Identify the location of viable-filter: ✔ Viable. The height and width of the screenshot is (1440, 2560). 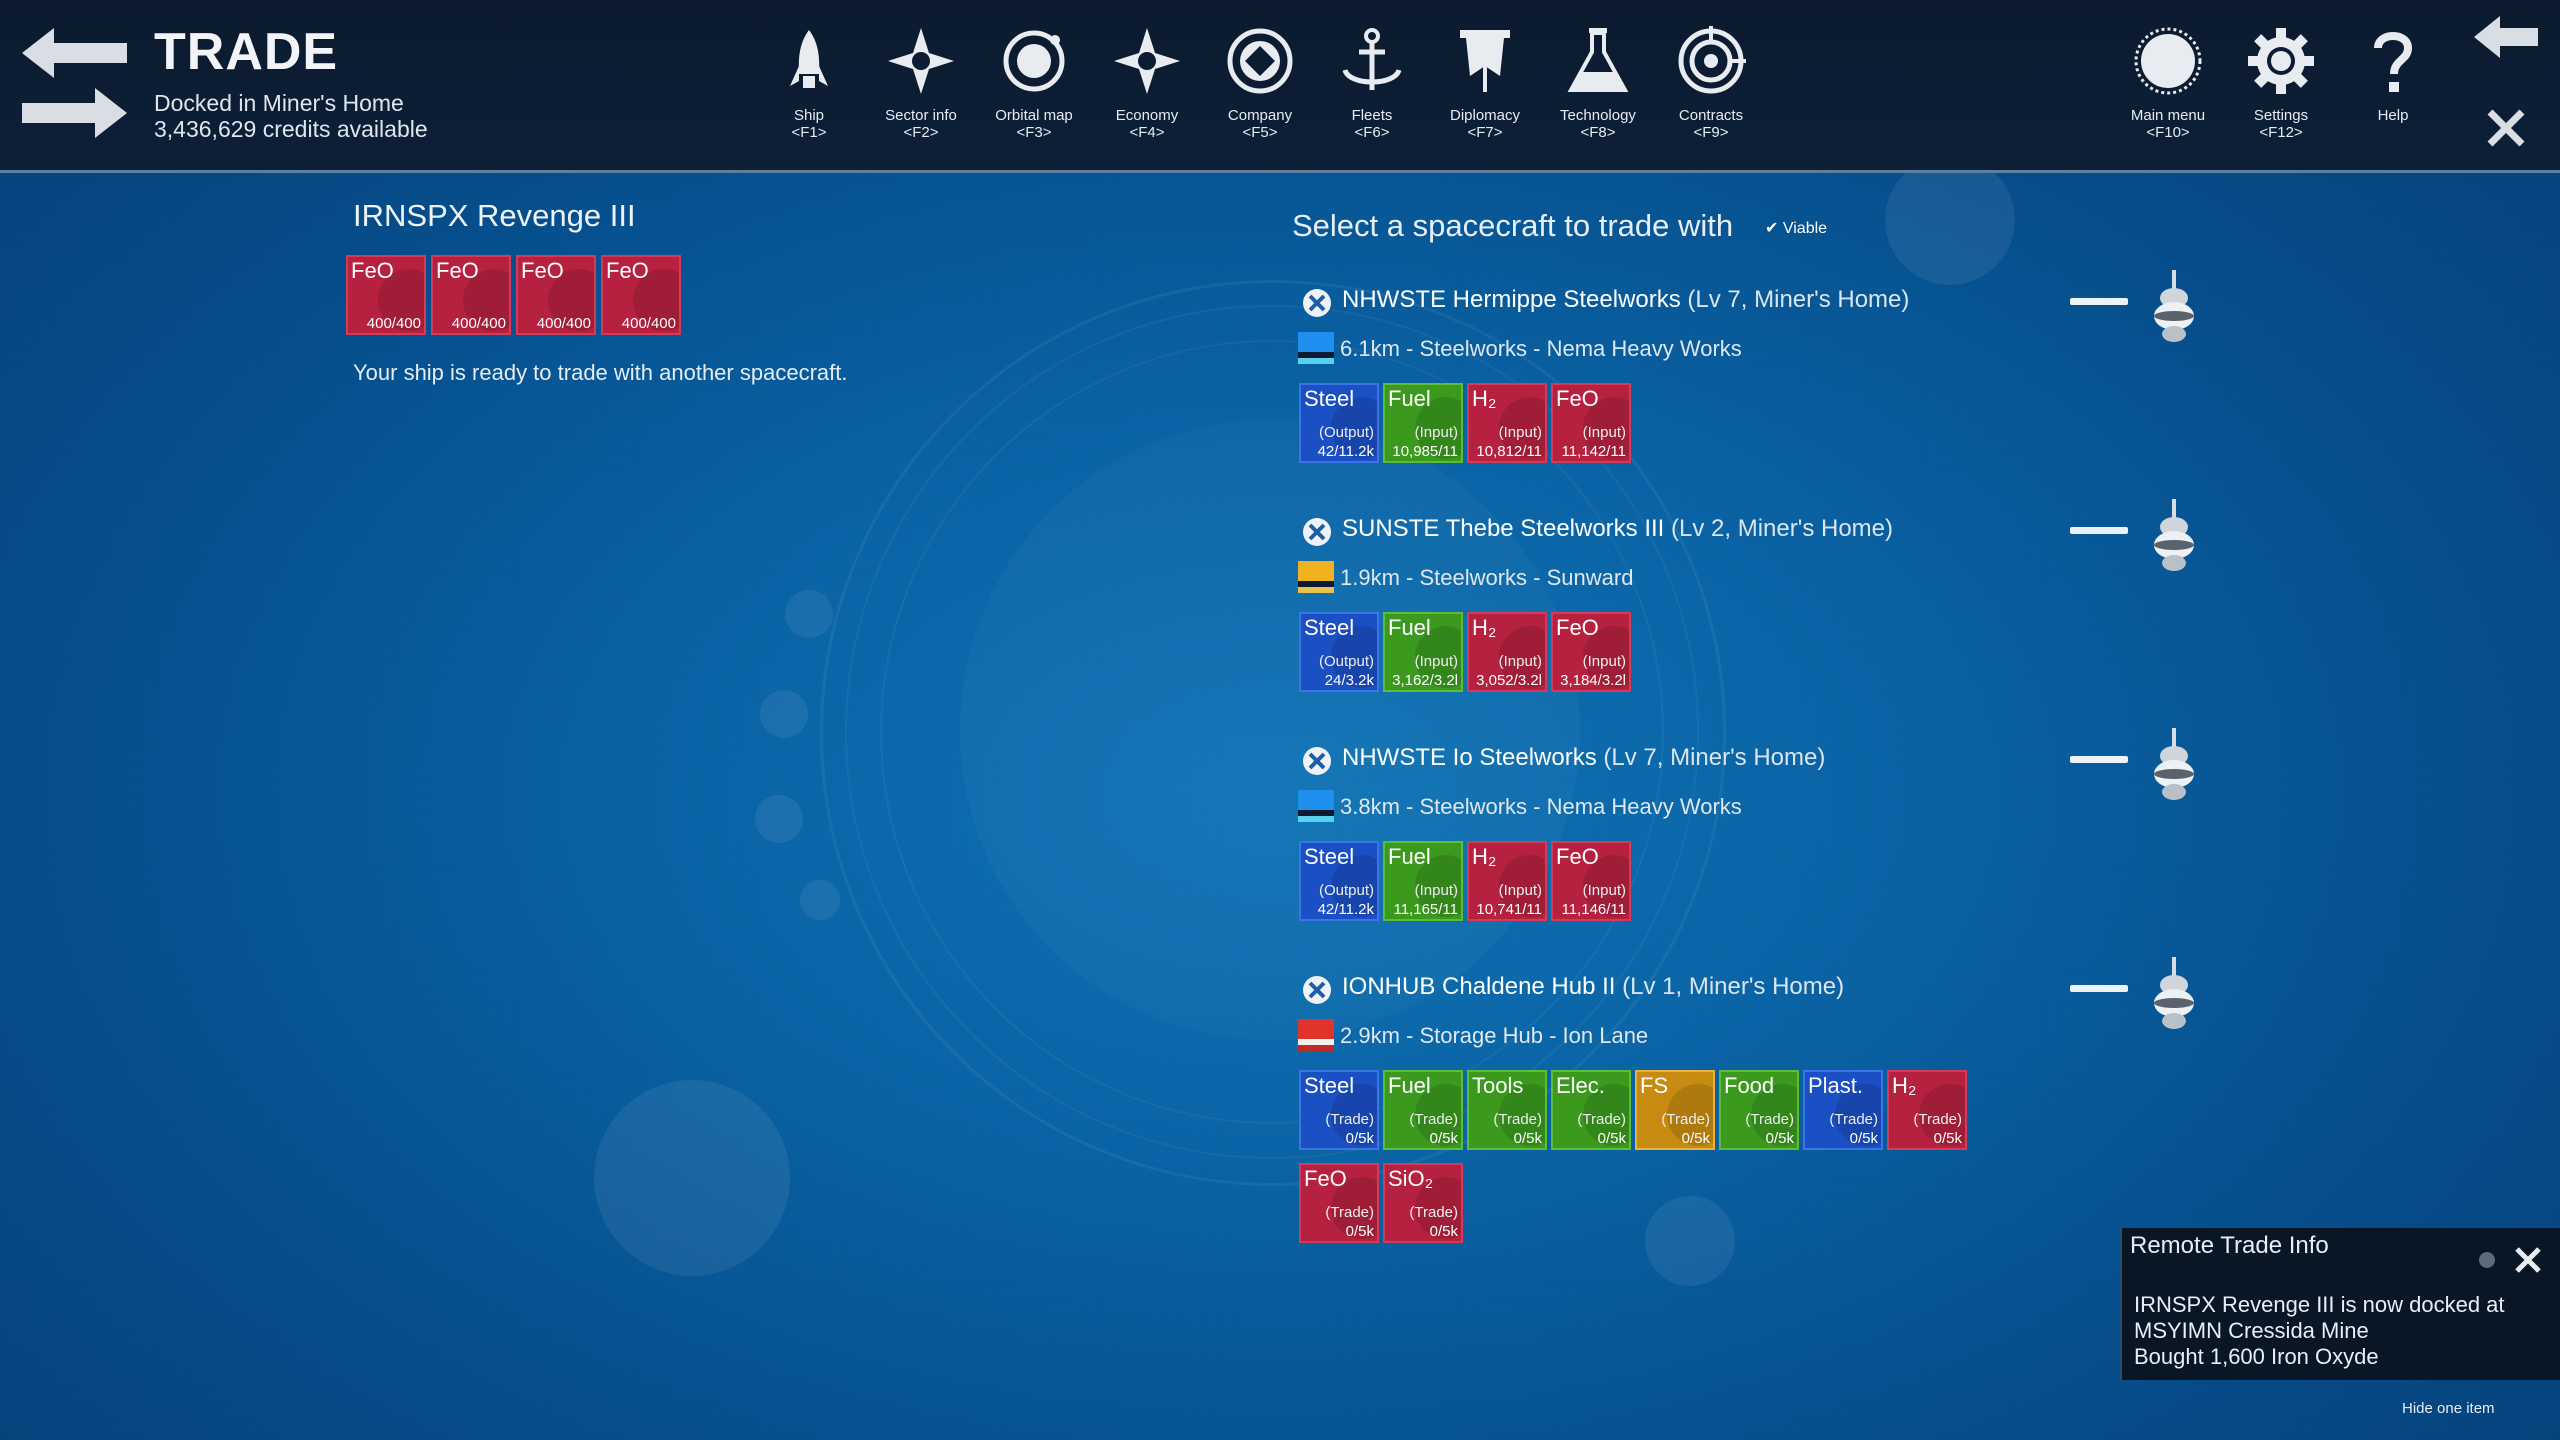
(1796, 228).